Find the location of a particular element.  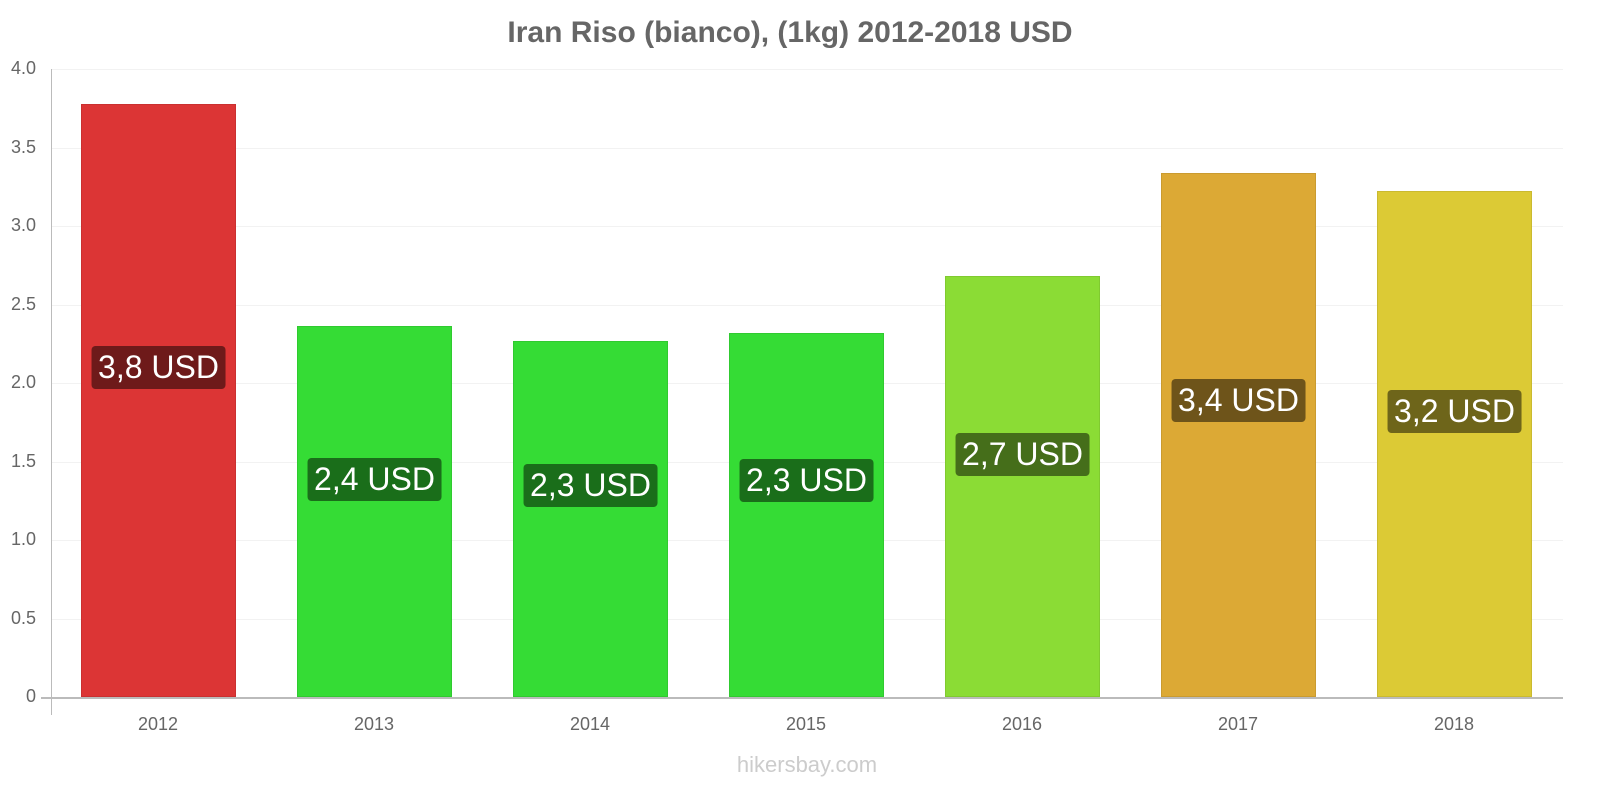

y-tick-label: 1.0 is located at coordinates (23, 539).